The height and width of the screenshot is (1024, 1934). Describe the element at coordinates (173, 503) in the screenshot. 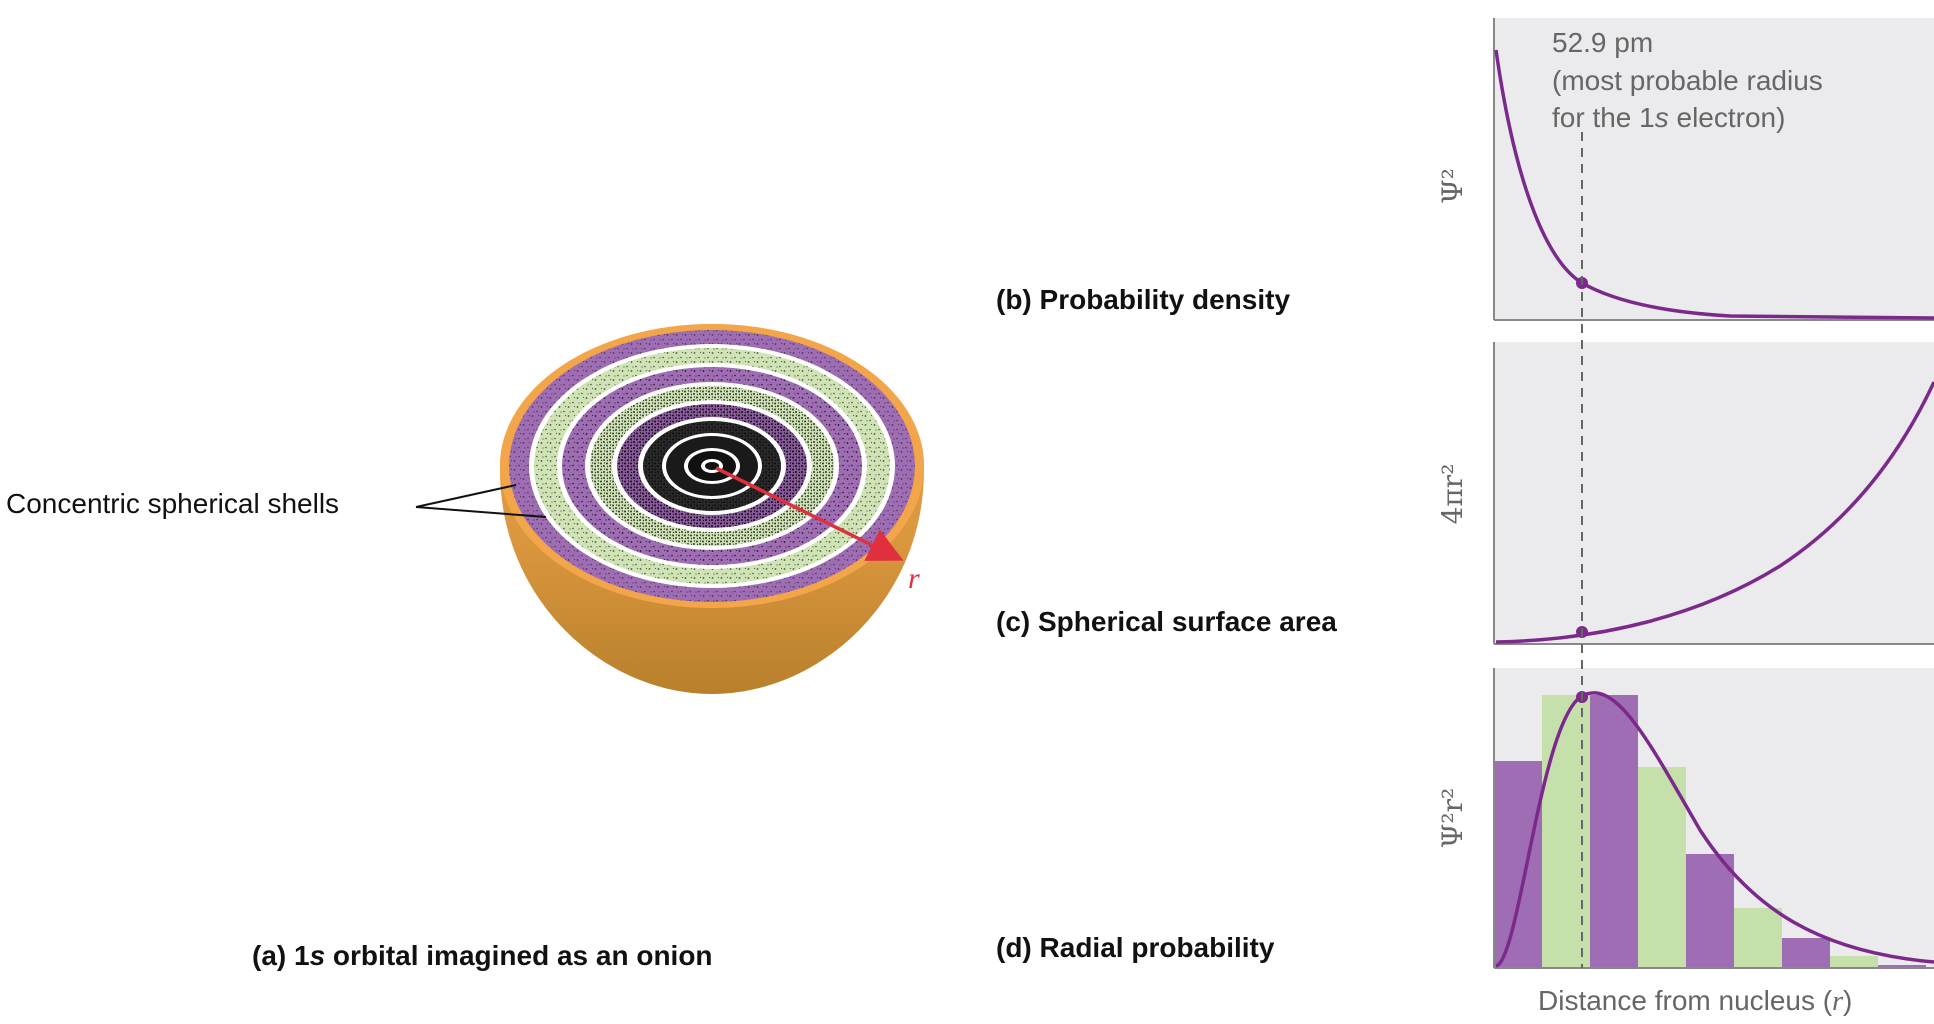

I see `shell-label: Concentric spherical shells` at that location.